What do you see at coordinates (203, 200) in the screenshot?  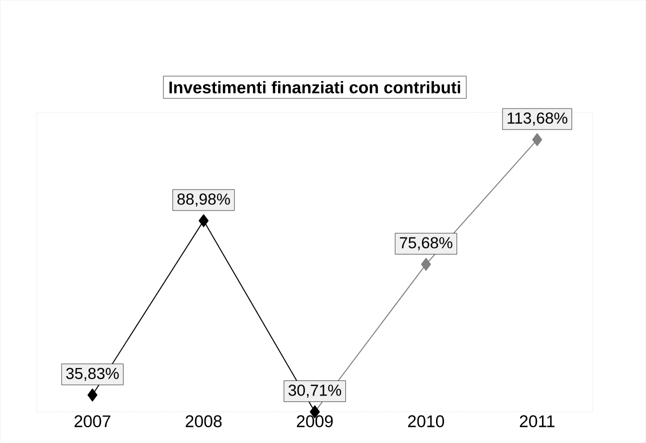 I see `data-label: 88,98%` at bounding box center [203, 200].